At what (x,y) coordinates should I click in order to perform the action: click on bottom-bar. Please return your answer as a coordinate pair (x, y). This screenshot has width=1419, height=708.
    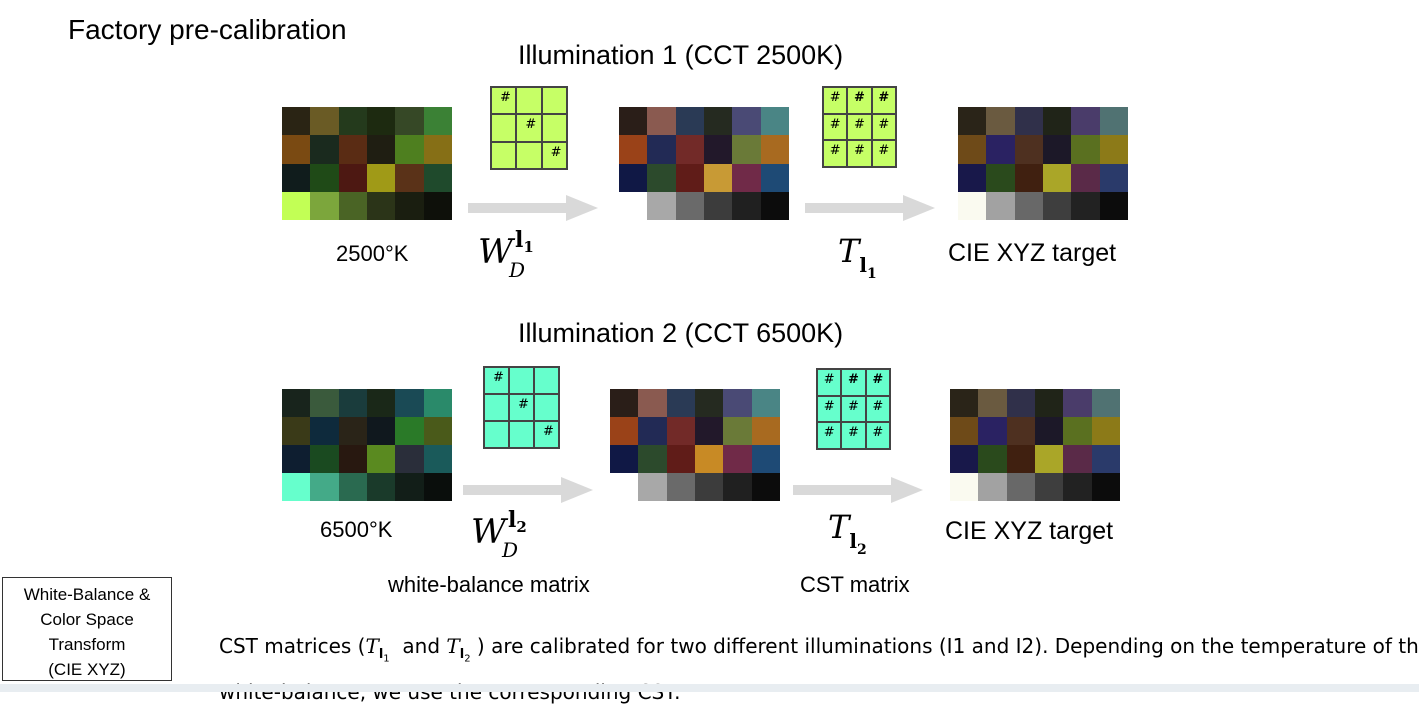
    Looking at the image, I should click on (709, 688).